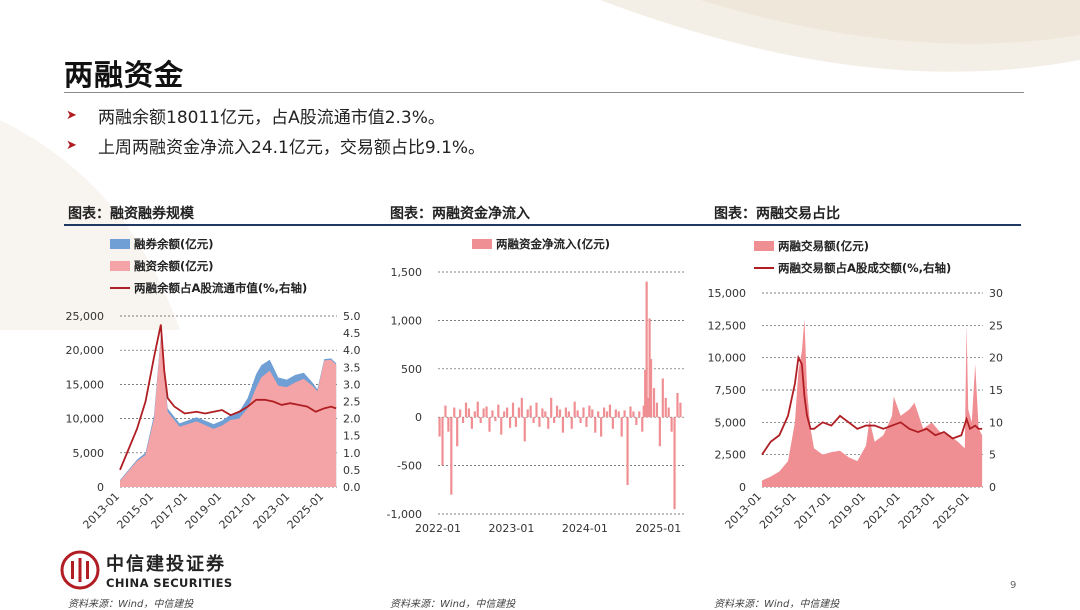 The width and height of the screenshot is (1080, 610). I want to click on x-tick-label: 2019-01, so click(204, 511).